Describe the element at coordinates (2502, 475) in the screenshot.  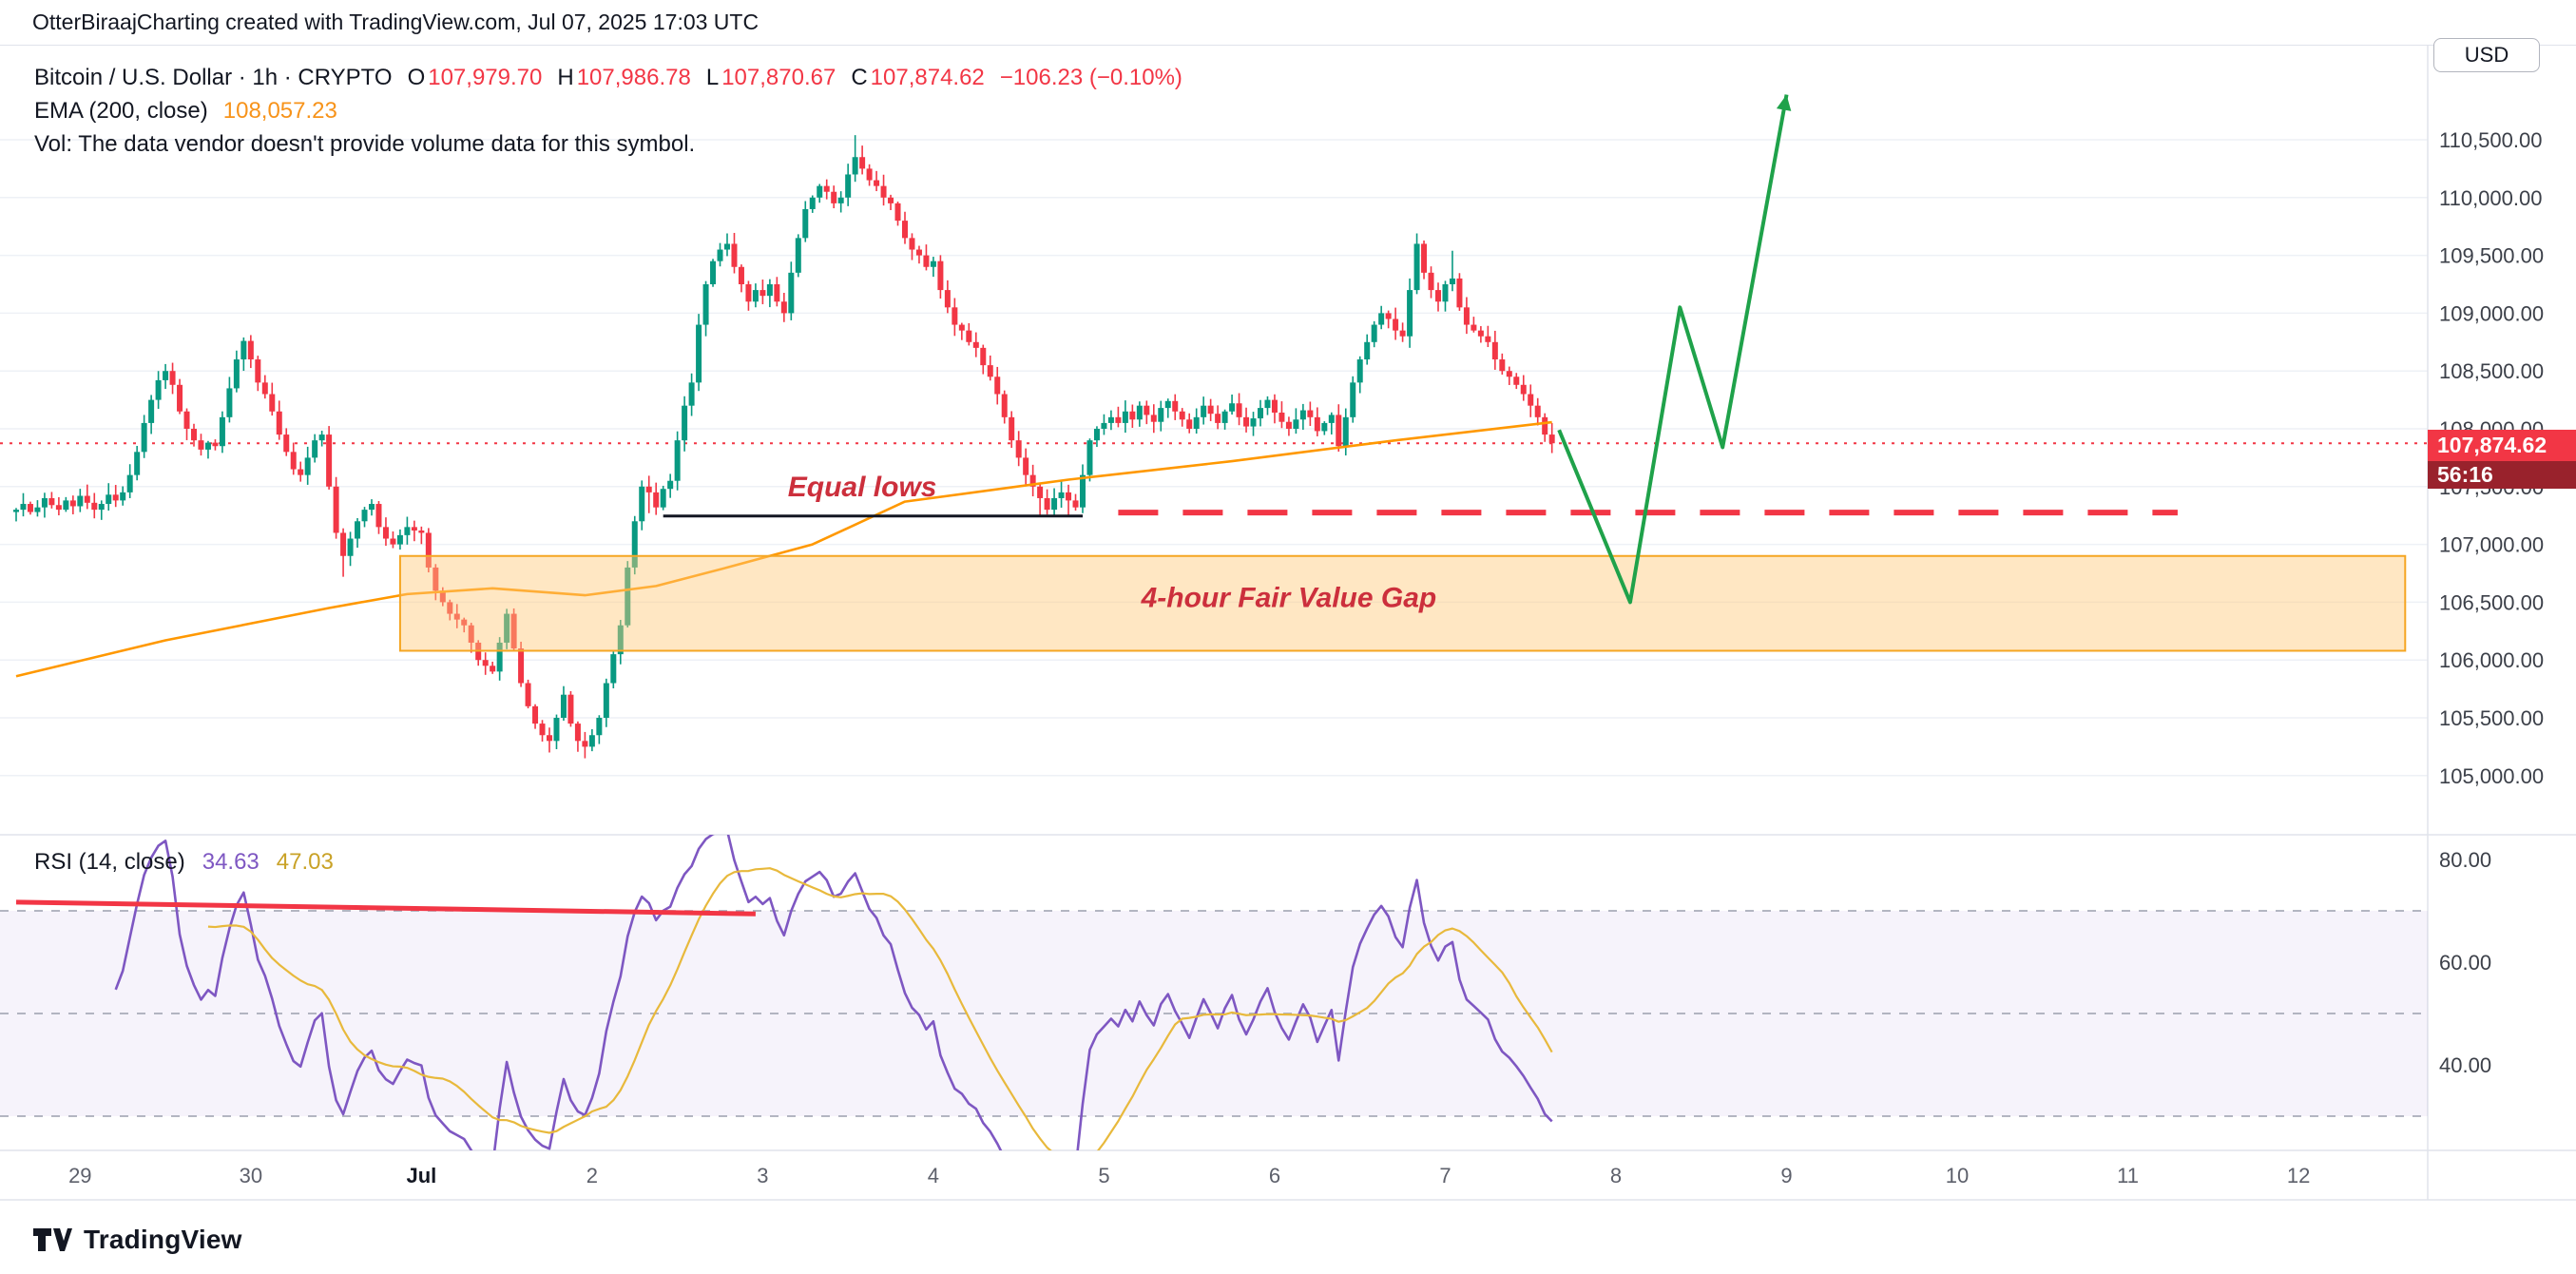
I see `bar-countdown: 56:16` at that location.